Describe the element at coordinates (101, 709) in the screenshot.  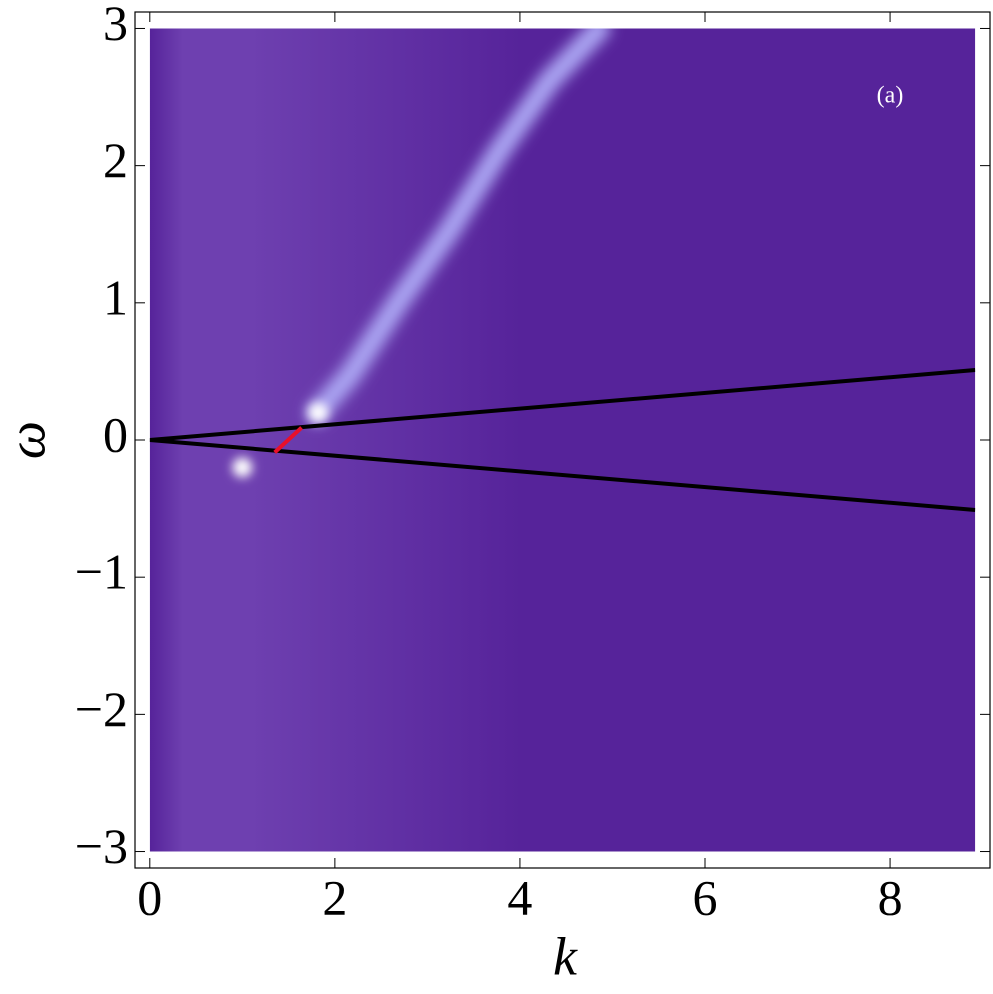
I see `y-tick-label: −2` at that location.